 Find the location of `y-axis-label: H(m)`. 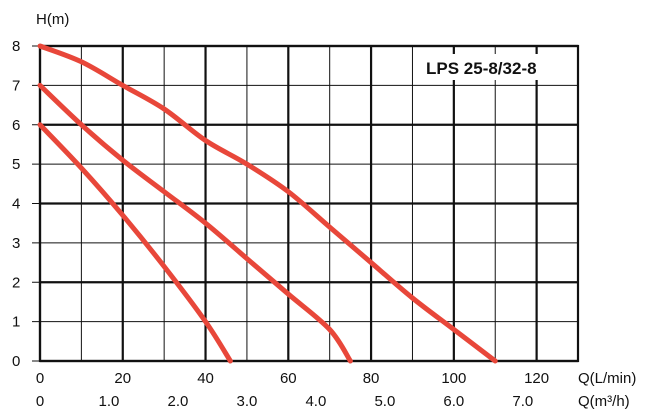

y-axis-label: H(m) is located at coordinates (52, 19).